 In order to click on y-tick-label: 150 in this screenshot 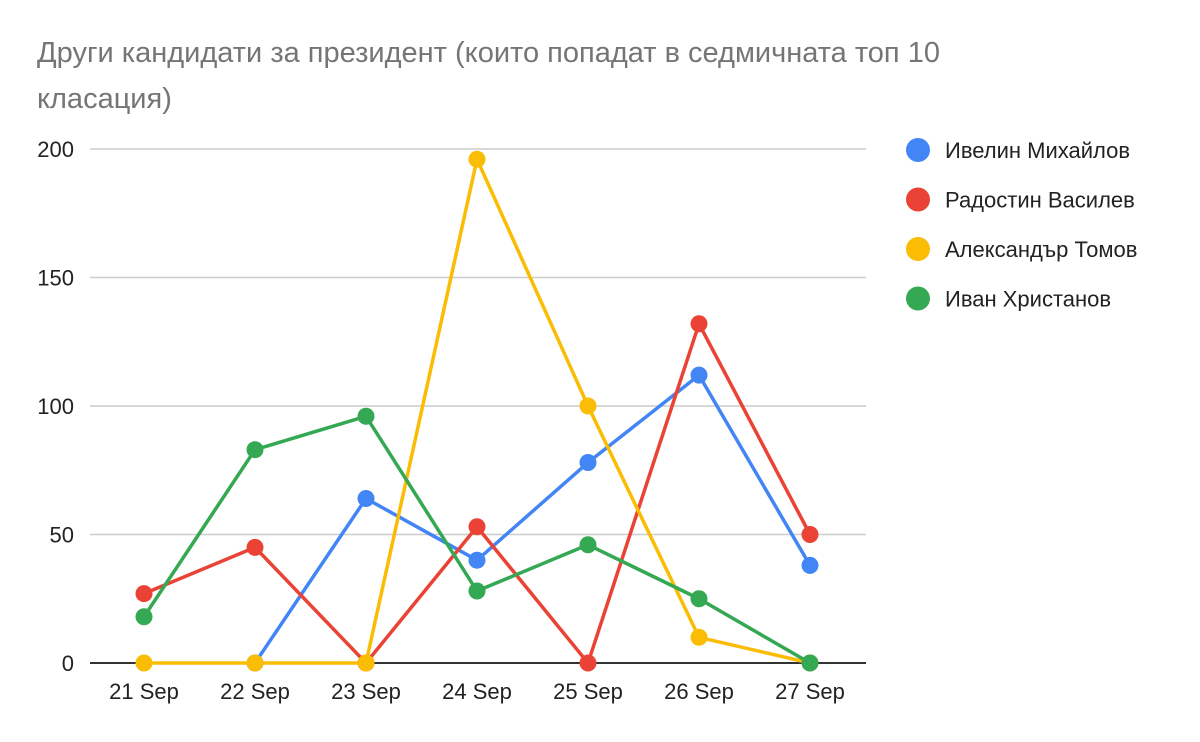, I will do `click(55, 278)`.